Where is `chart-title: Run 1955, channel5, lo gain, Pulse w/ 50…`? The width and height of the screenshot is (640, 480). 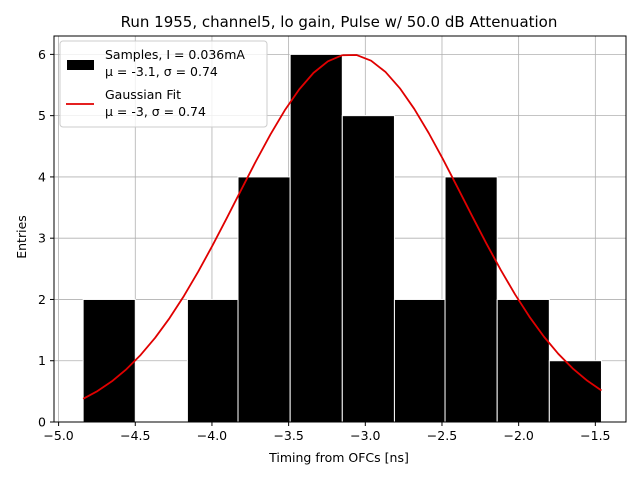
chart-title: Run 1955, channel5, lo gain, Pulse w/ 50… is located at coordinates (339, 22).